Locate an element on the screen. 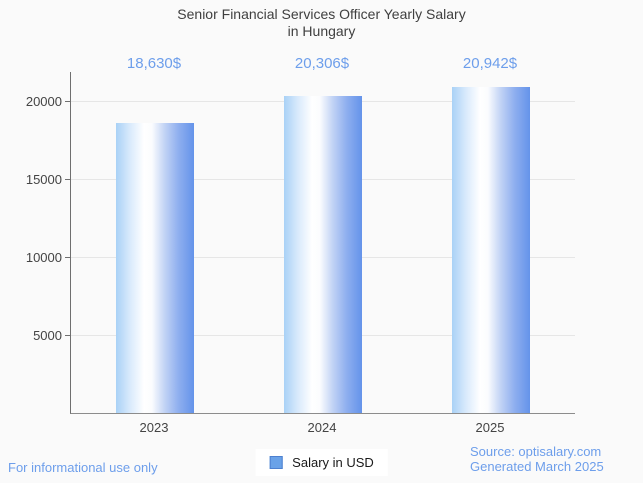 This screenshot has height=483, width=643. bar-value-label: 20,306$ is located at coordinates (322, 63).